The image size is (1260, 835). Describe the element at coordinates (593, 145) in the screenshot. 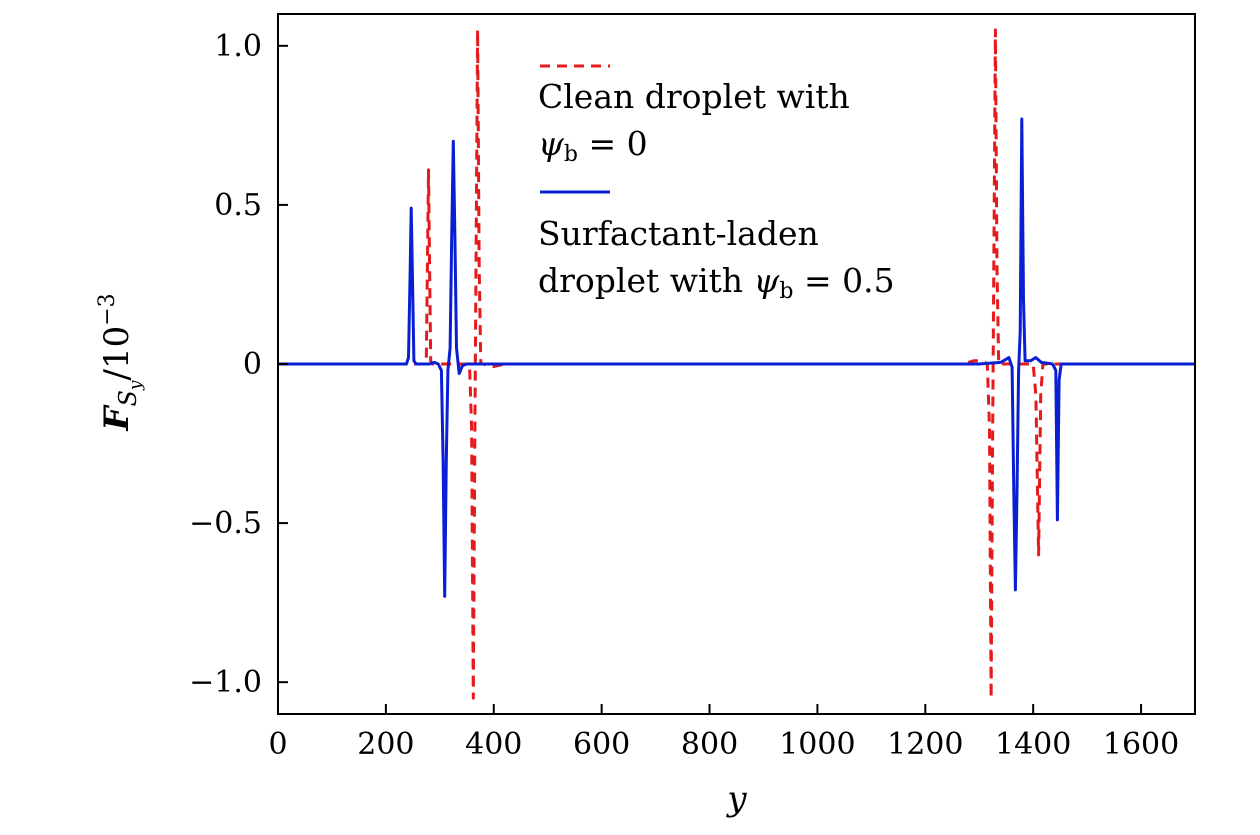

I see `legend-label-clean-line2: ψb = 0` at that location.